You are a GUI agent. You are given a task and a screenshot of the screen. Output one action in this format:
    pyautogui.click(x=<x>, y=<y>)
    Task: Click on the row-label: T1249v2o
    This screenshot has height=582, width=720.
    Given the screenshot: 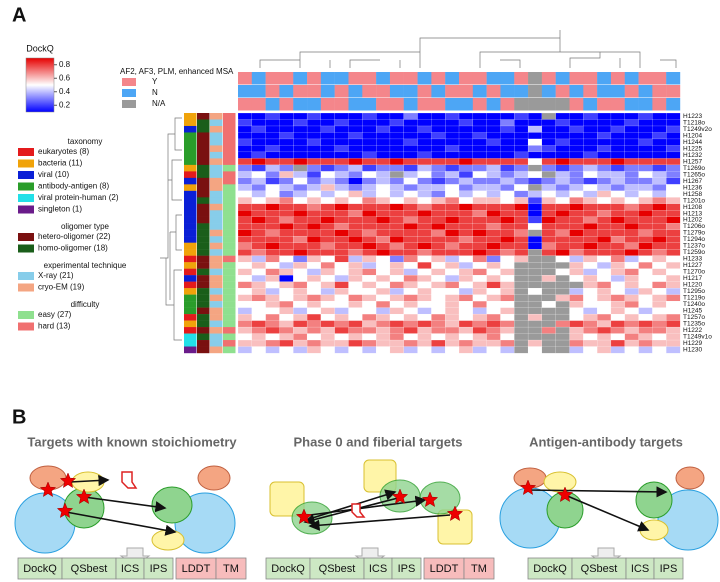 What is the action you would take?
    pyautogui.click(x=697, y=129)
    